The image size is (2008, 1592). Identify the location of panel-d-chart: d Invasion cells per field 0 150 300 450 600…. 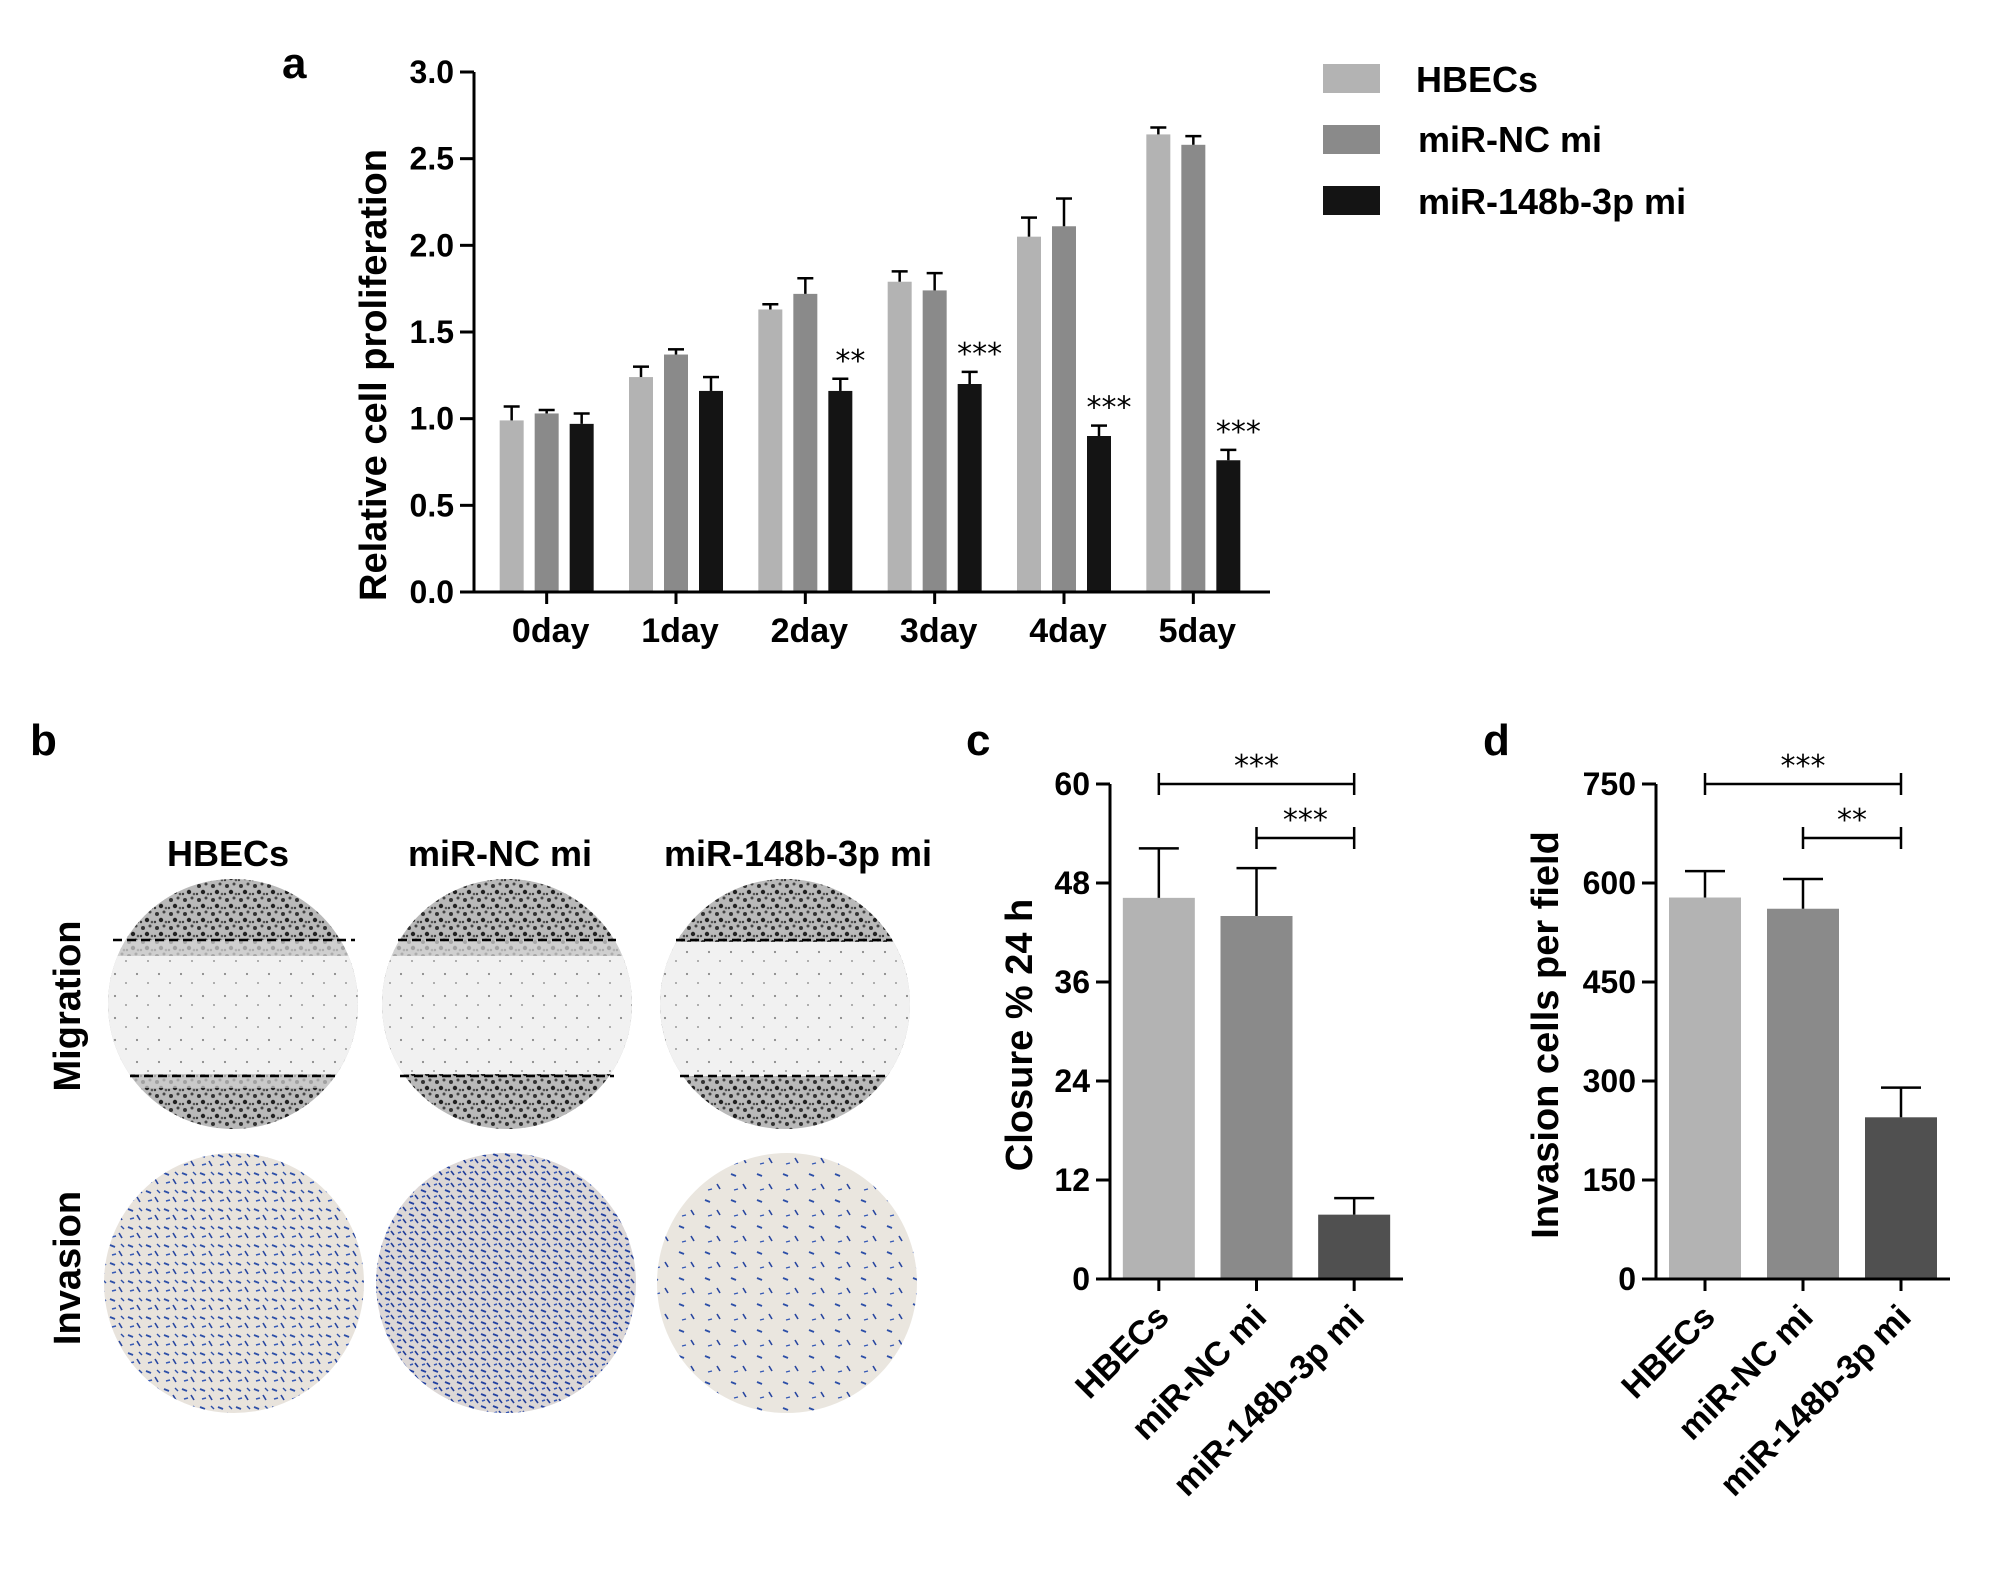
(1716, 1110).